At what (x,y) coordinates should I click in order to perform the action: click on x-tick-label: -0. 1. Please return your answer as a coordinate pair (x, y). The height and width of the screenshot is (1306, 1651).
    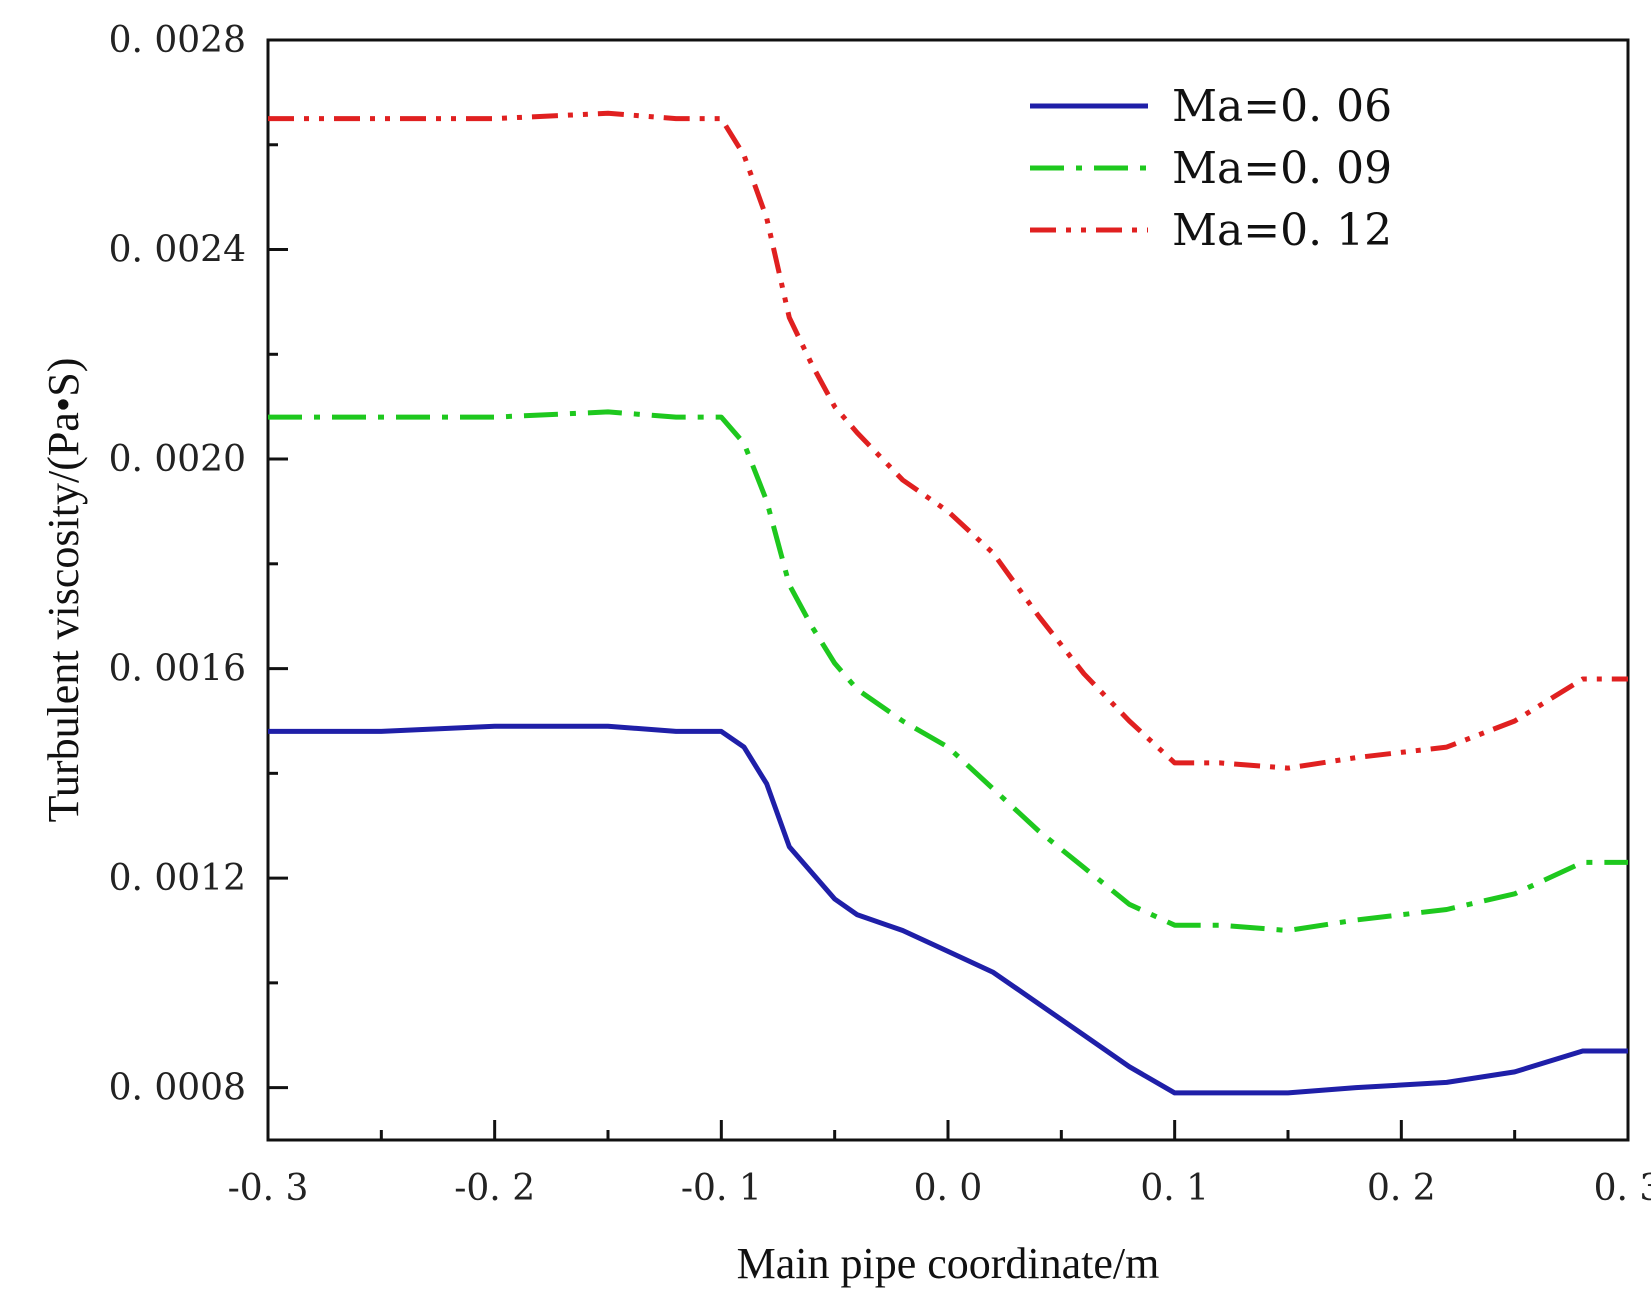
    Looking at the image, I should click on (721, 1188).